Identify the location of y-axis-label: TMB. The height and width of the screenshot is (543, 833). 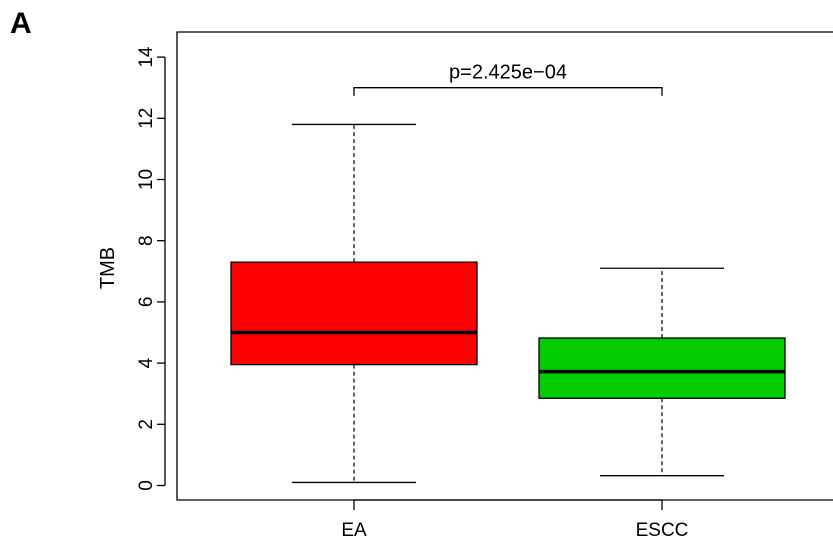
(108, 268).